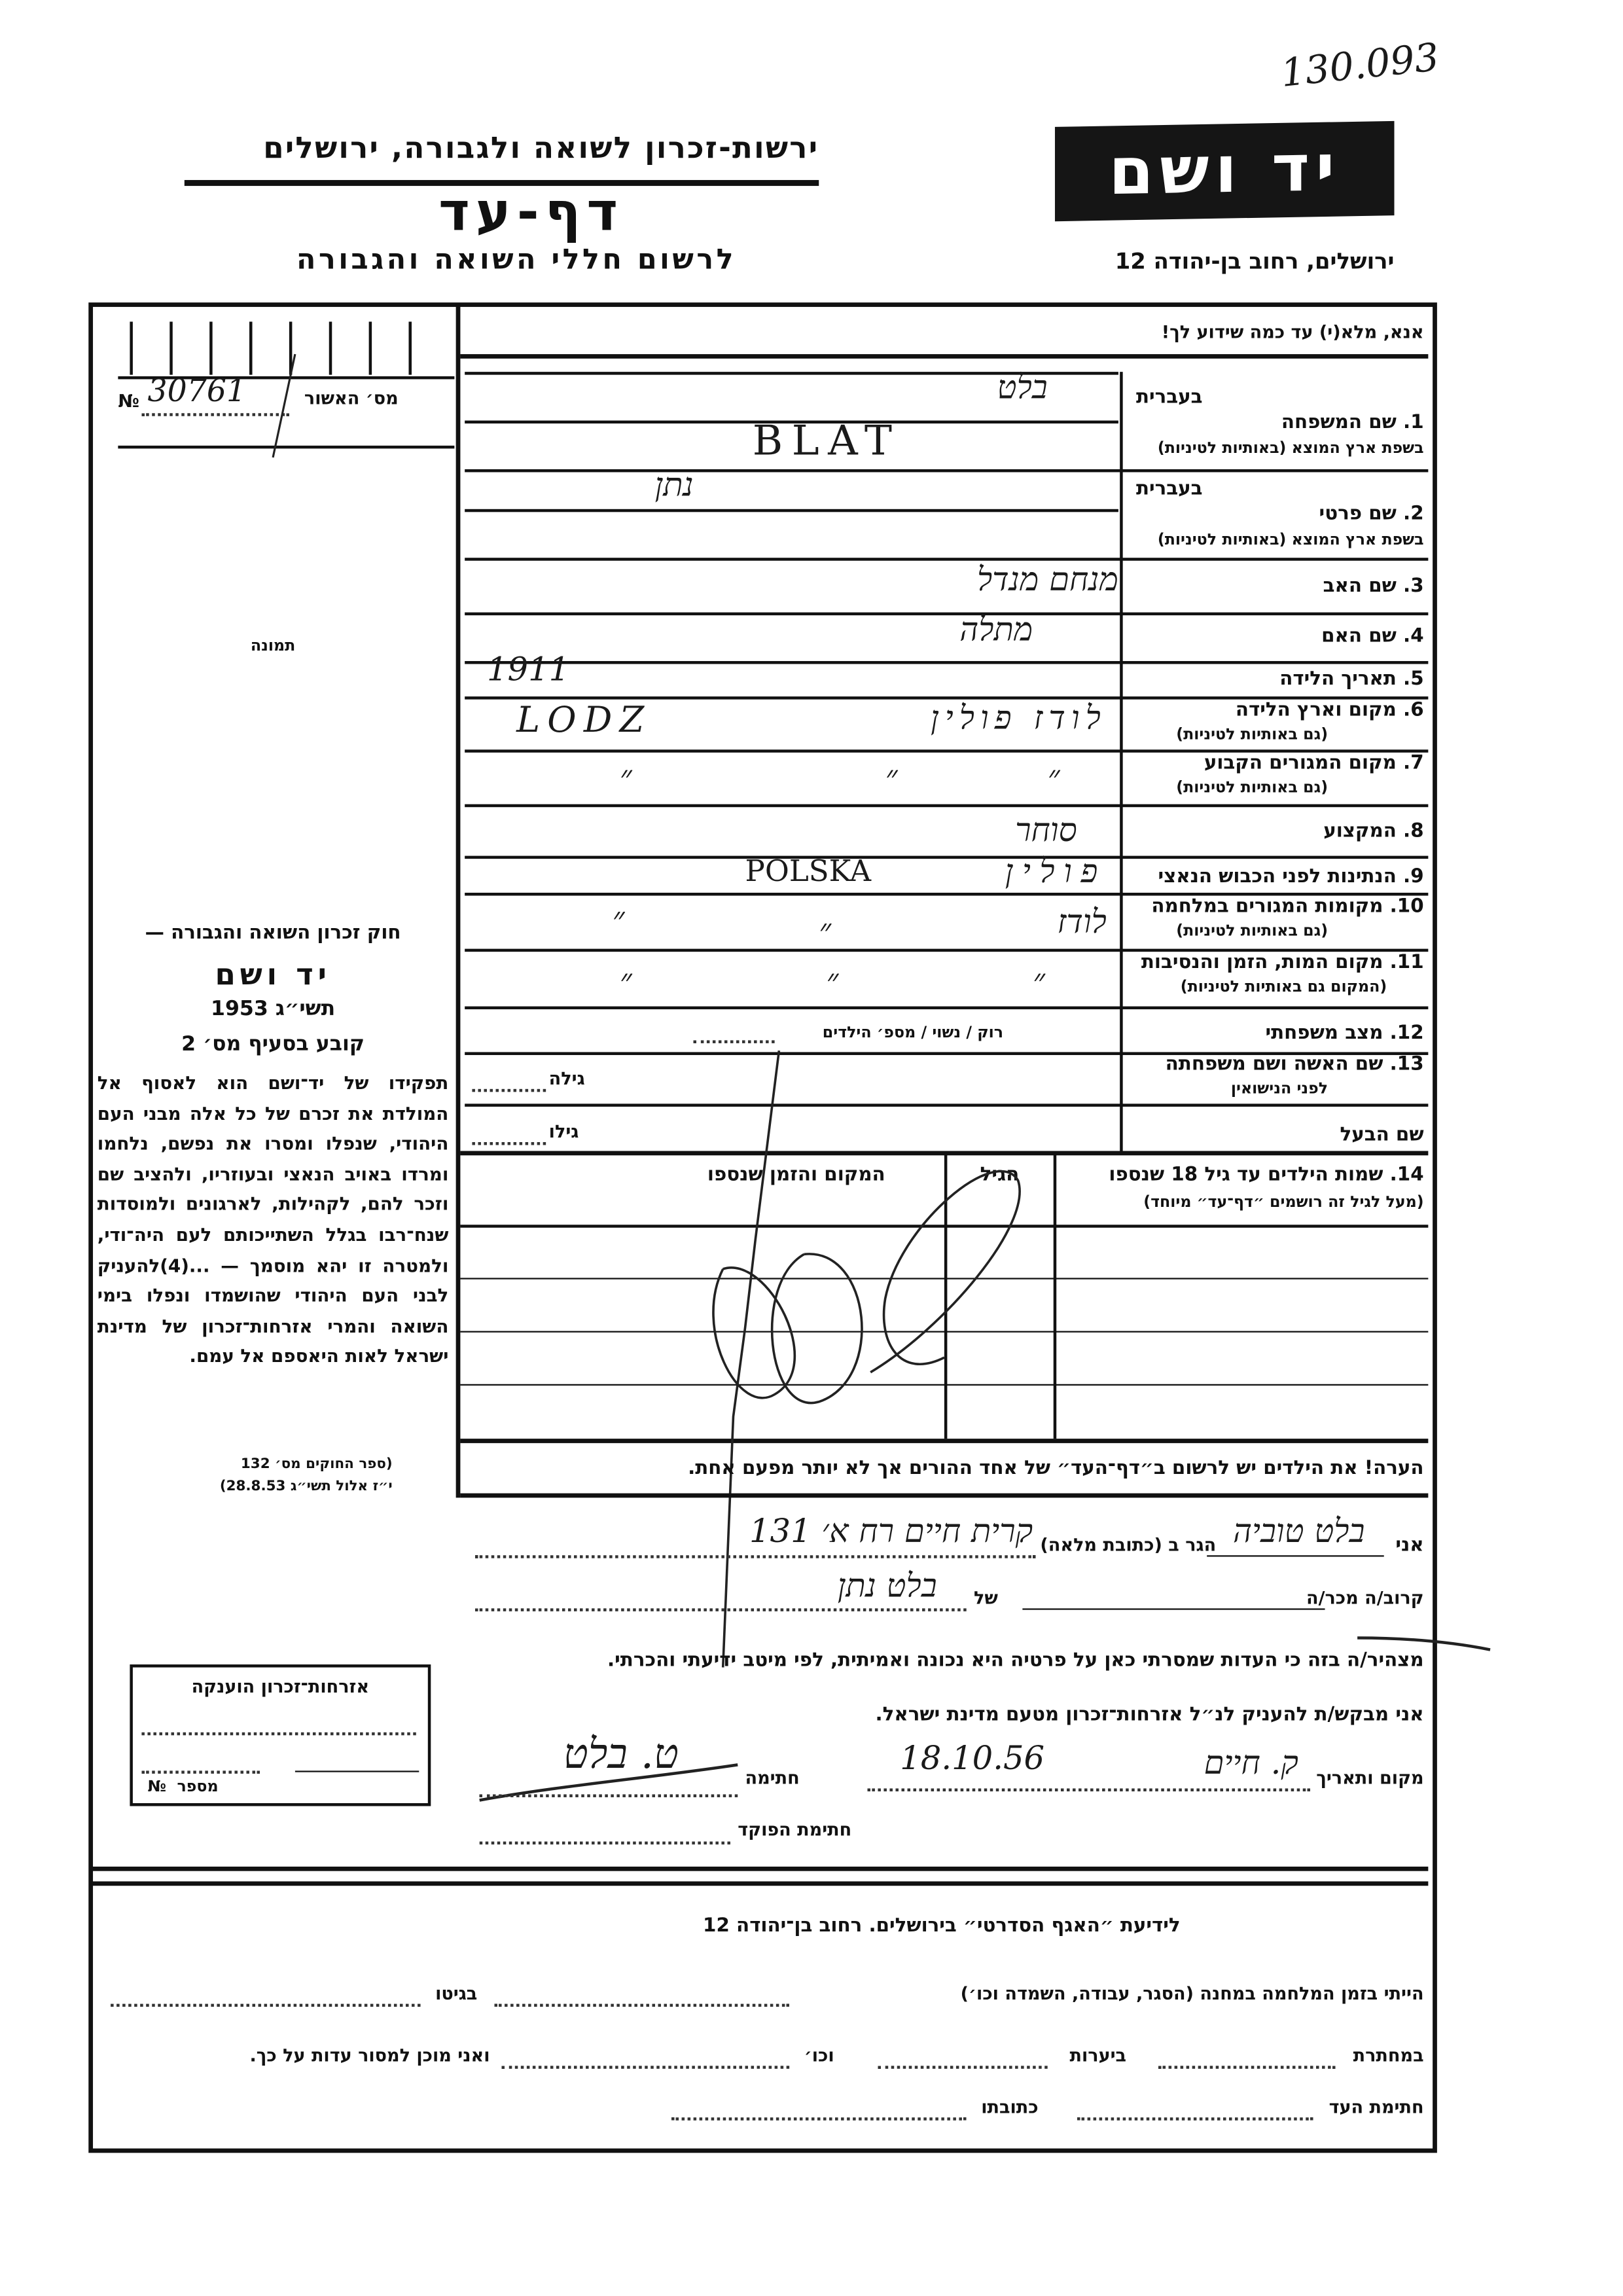 The height and width of the screenshot is (2296, 1623). Describe the element at coordinates (1128, 1545) in the screenshot. I see `address-label: הגר ב (כתובת מלאה)` at that location.